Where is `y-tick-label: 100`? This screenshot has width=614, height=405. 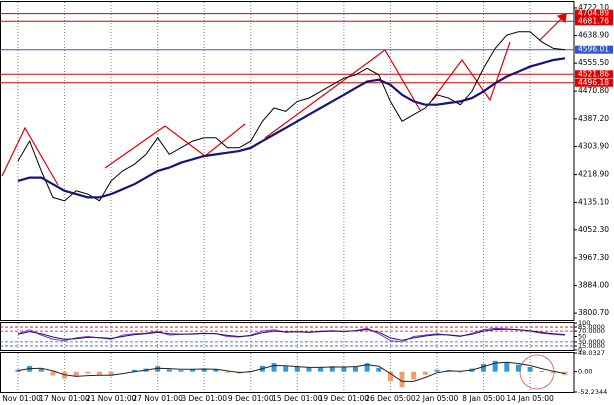
y-tick-label: 100 is located at coordinates (584, 323).